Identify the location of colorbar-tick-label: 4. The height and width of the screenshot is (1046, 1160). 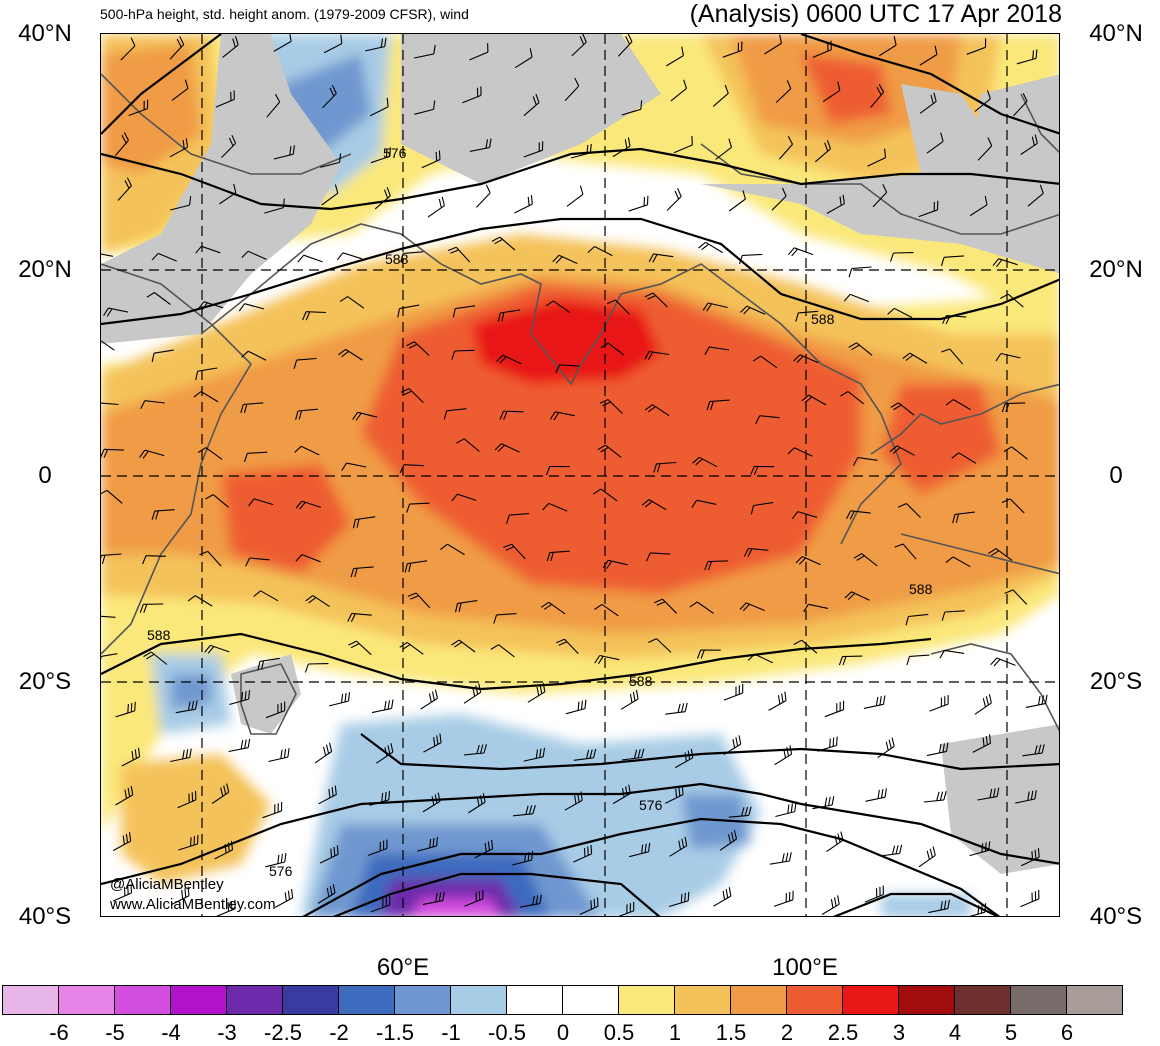
(955, 1033).